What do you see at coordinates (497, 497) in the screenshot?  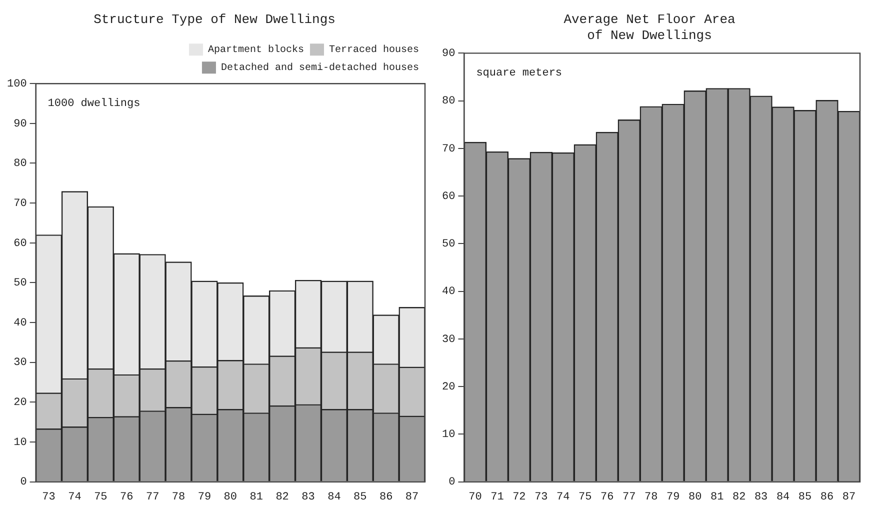 I see `x-tick-label: 71` at bounding box center [497, 497].